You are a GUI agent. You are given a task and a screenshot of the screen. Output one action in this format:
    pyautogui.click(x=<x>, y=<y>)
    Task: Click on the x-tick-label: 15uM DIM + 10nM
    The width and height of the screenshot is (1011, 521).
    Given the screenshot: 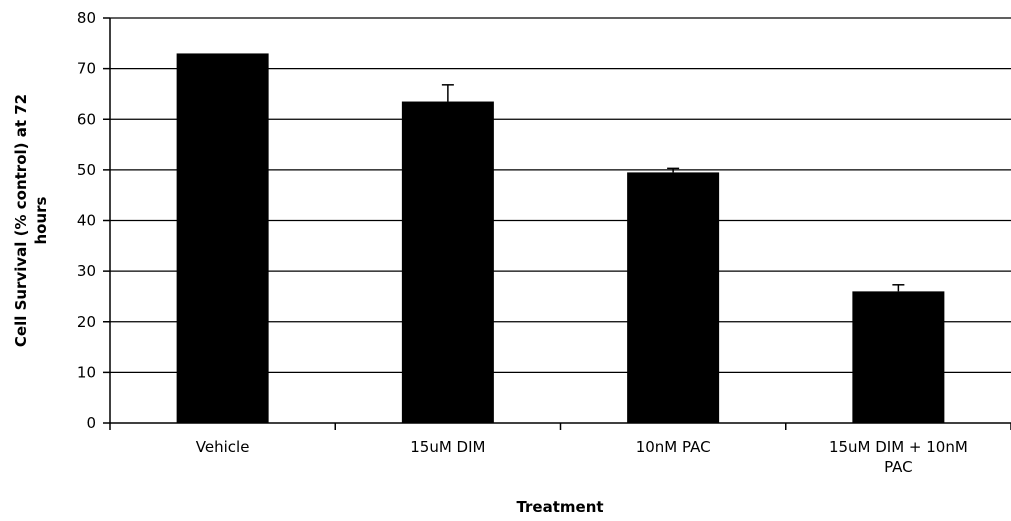 What is the action you would take?
    pyautogui.click(x=898, y=447)
    